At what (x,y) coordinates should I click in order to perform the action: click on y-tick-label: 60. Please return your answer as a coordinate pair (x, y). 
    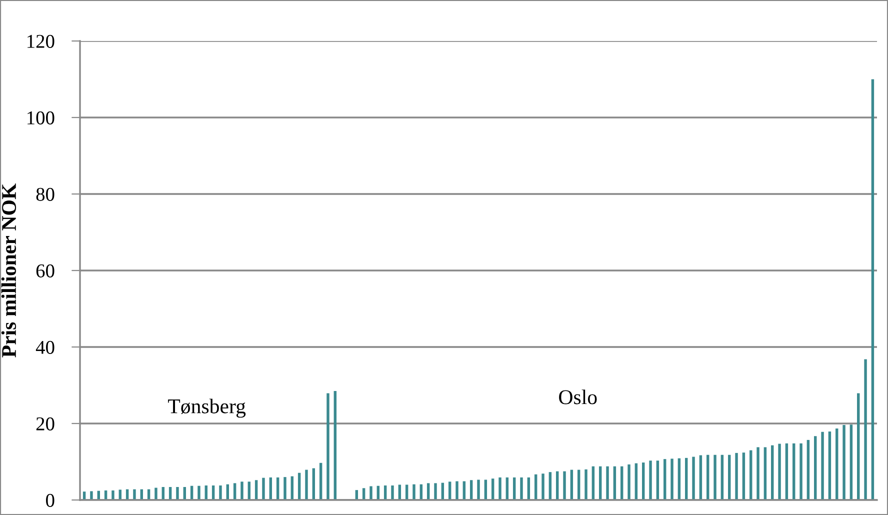
    Looking at the image, I should click on (45, 271).